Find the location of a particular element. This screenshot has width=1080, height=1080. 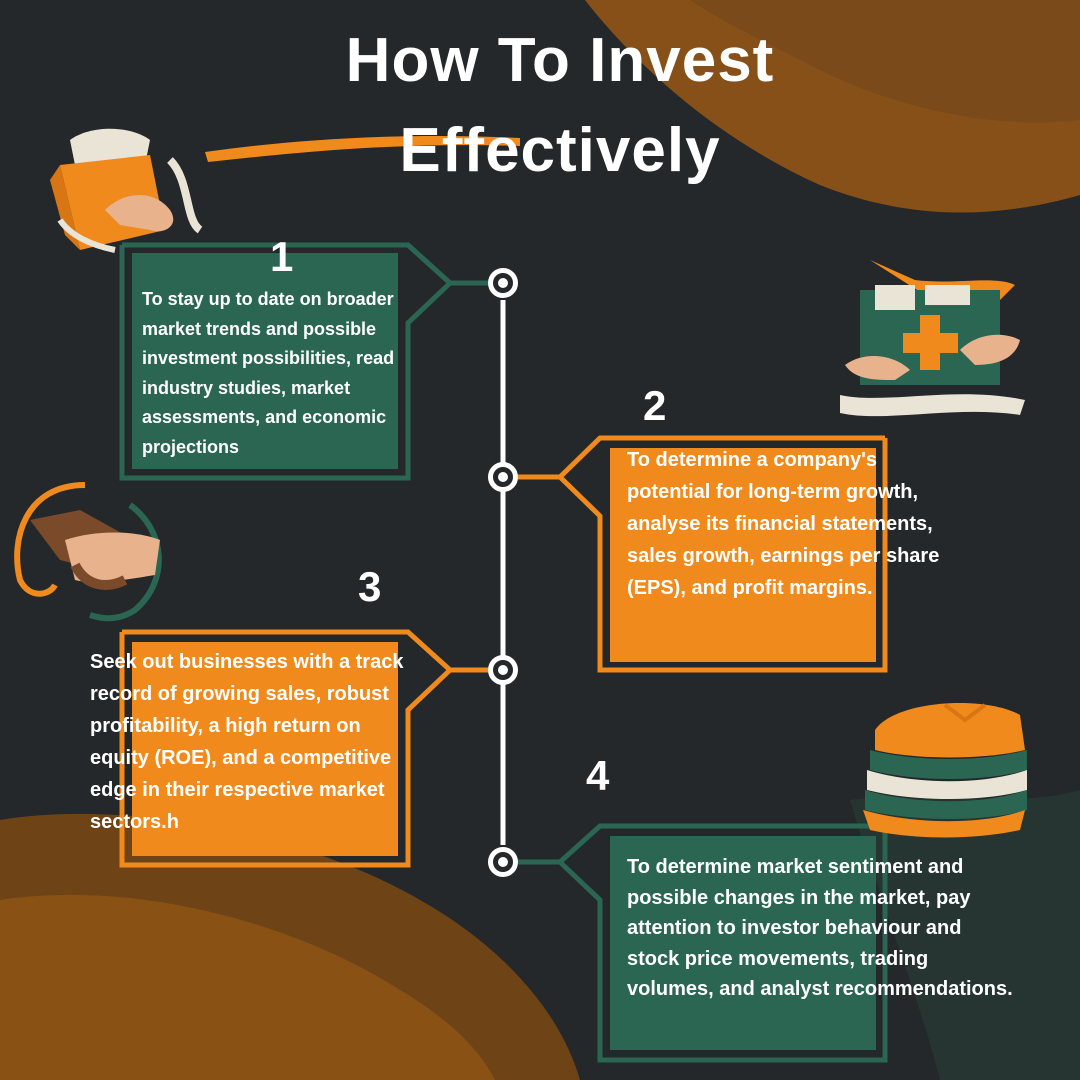

handshake-icon is located at coordinates (88, 552).